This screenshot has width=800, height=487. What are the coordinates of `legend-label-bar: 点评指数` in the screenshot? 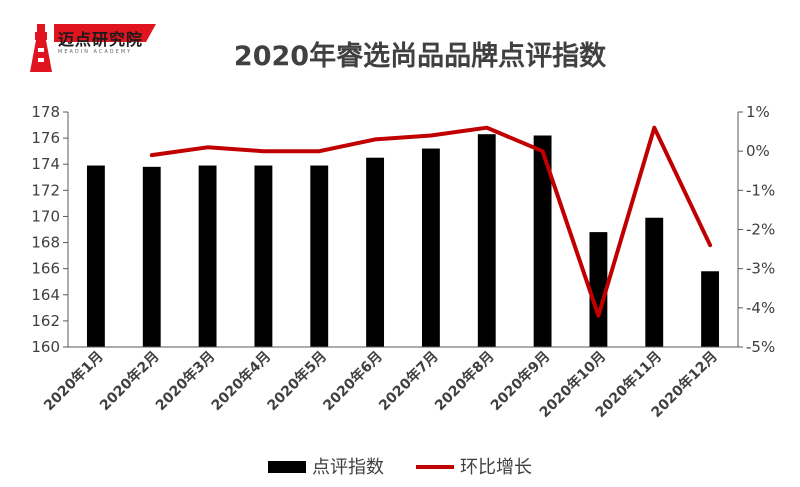 It's located at (348, 467).